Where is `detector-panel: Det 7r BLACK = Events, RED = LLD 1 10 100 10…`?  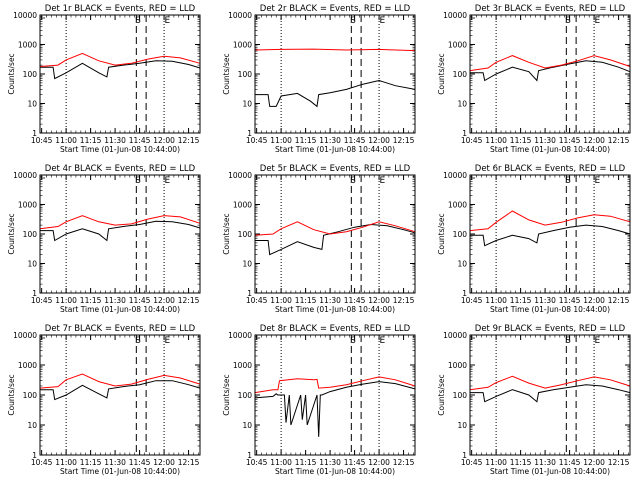
detector-panel: Det 7r BLACK = Events, RED = LLD 1 10 100 10… is located at coordinates (104, 400).